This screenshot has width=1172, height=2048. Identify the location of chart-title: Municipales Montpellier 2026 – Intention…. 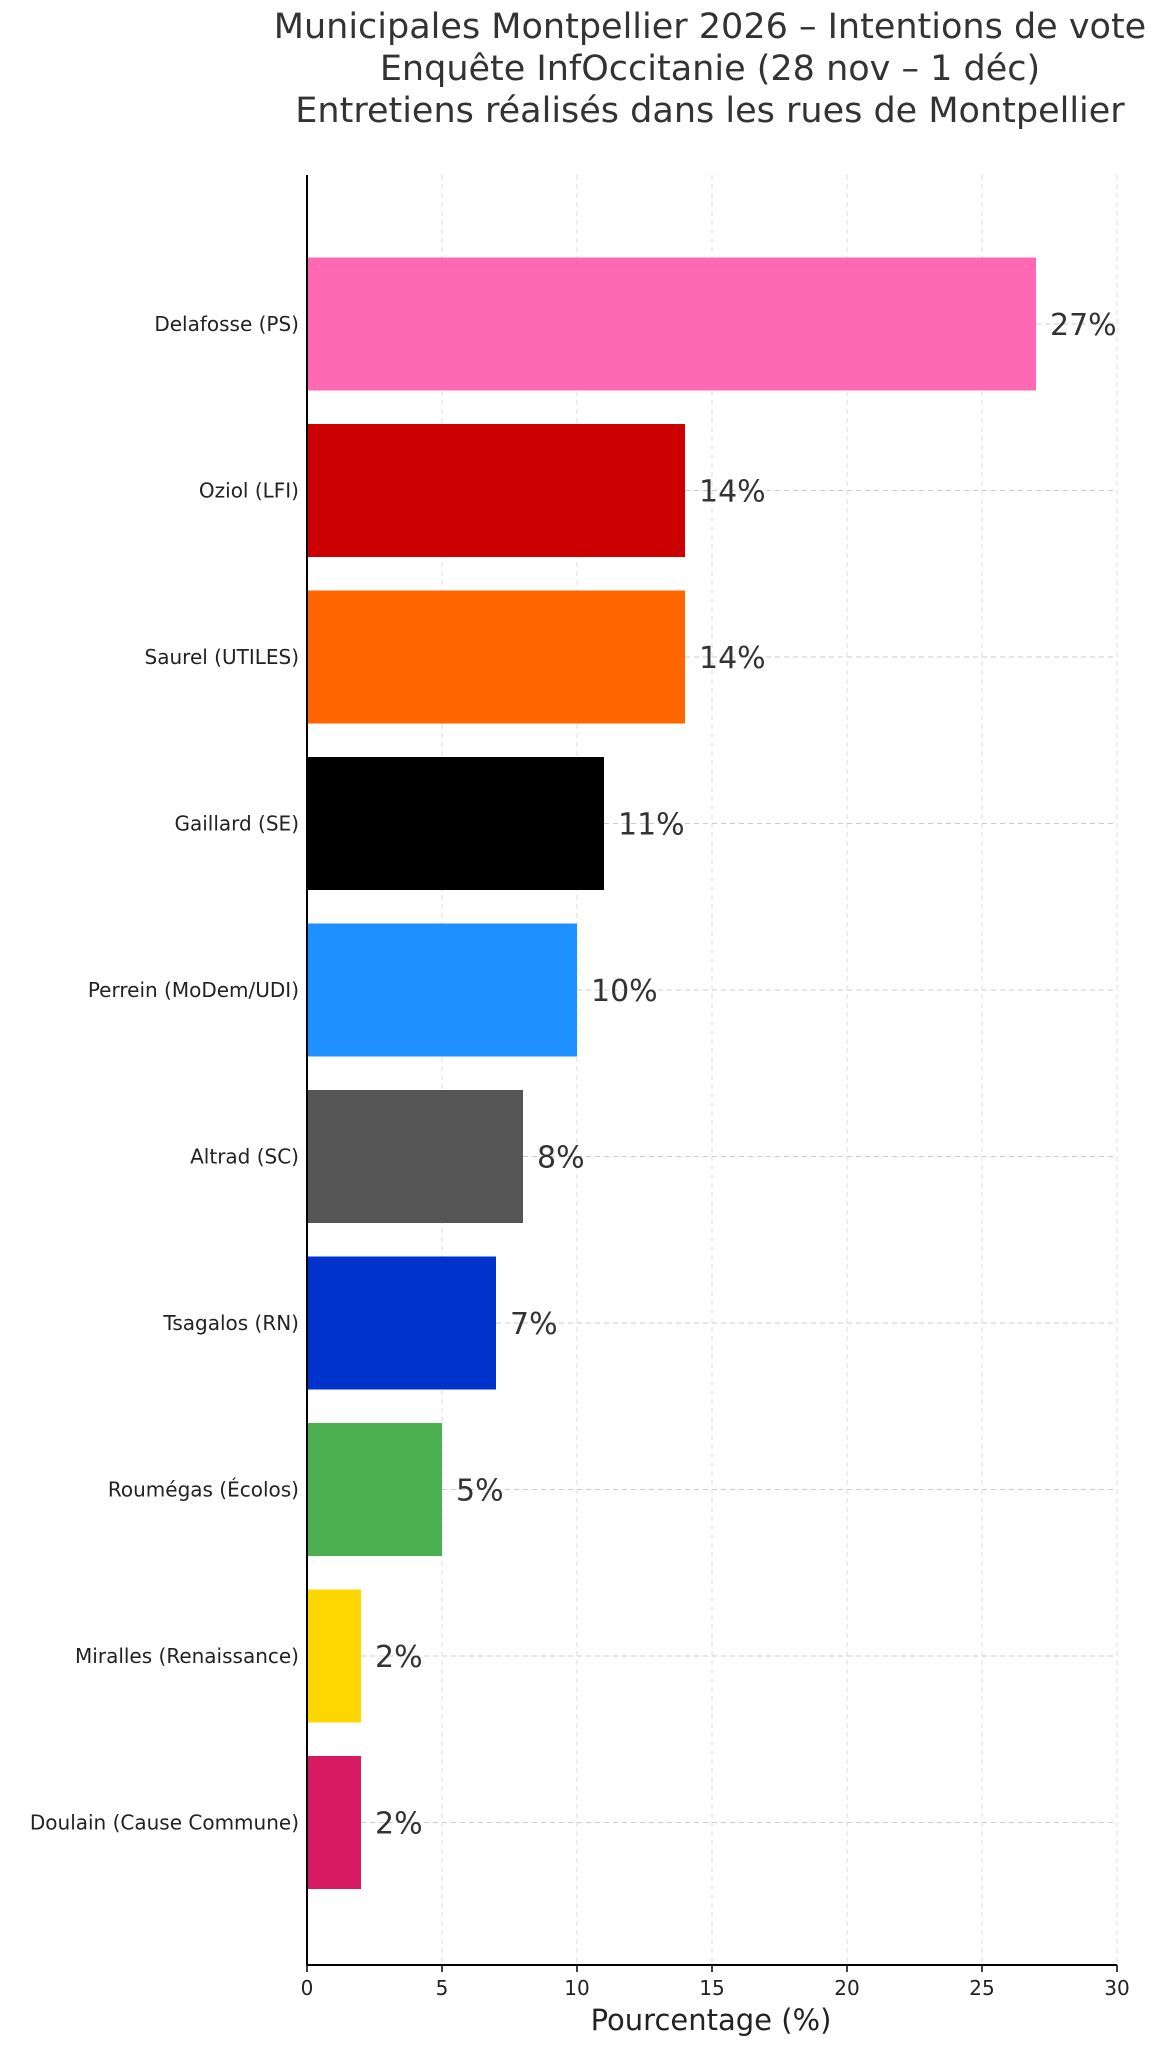
(710, 69).